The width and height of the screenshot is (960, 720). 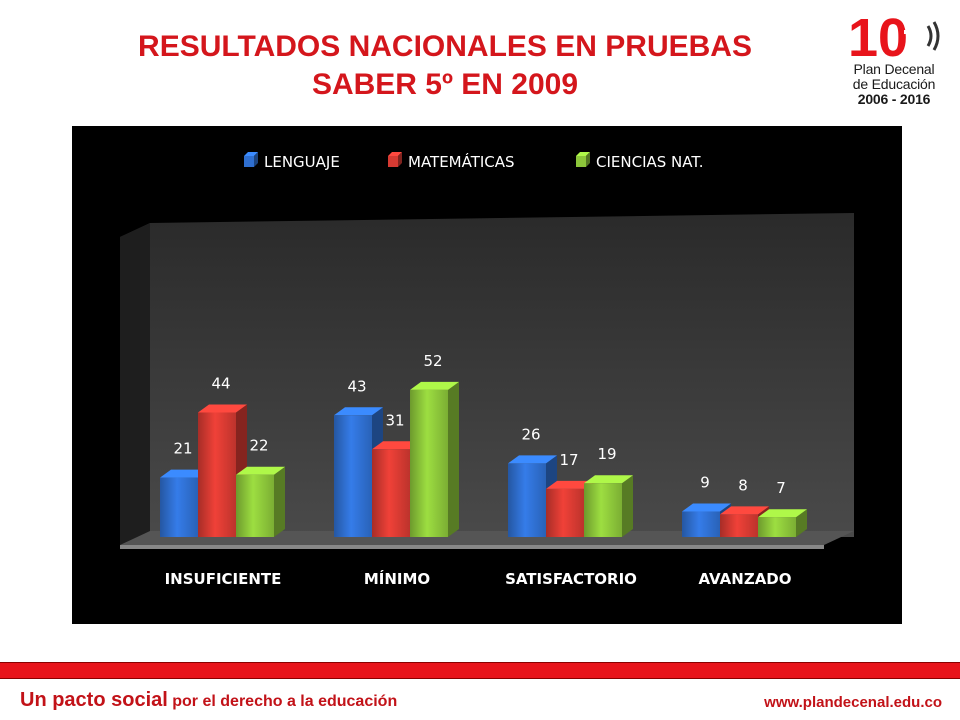 What do you see at coordinates (781, 488) in the screenshot?
I see `bar-value-label-3-2: 7` at bounding box center [781, 488].